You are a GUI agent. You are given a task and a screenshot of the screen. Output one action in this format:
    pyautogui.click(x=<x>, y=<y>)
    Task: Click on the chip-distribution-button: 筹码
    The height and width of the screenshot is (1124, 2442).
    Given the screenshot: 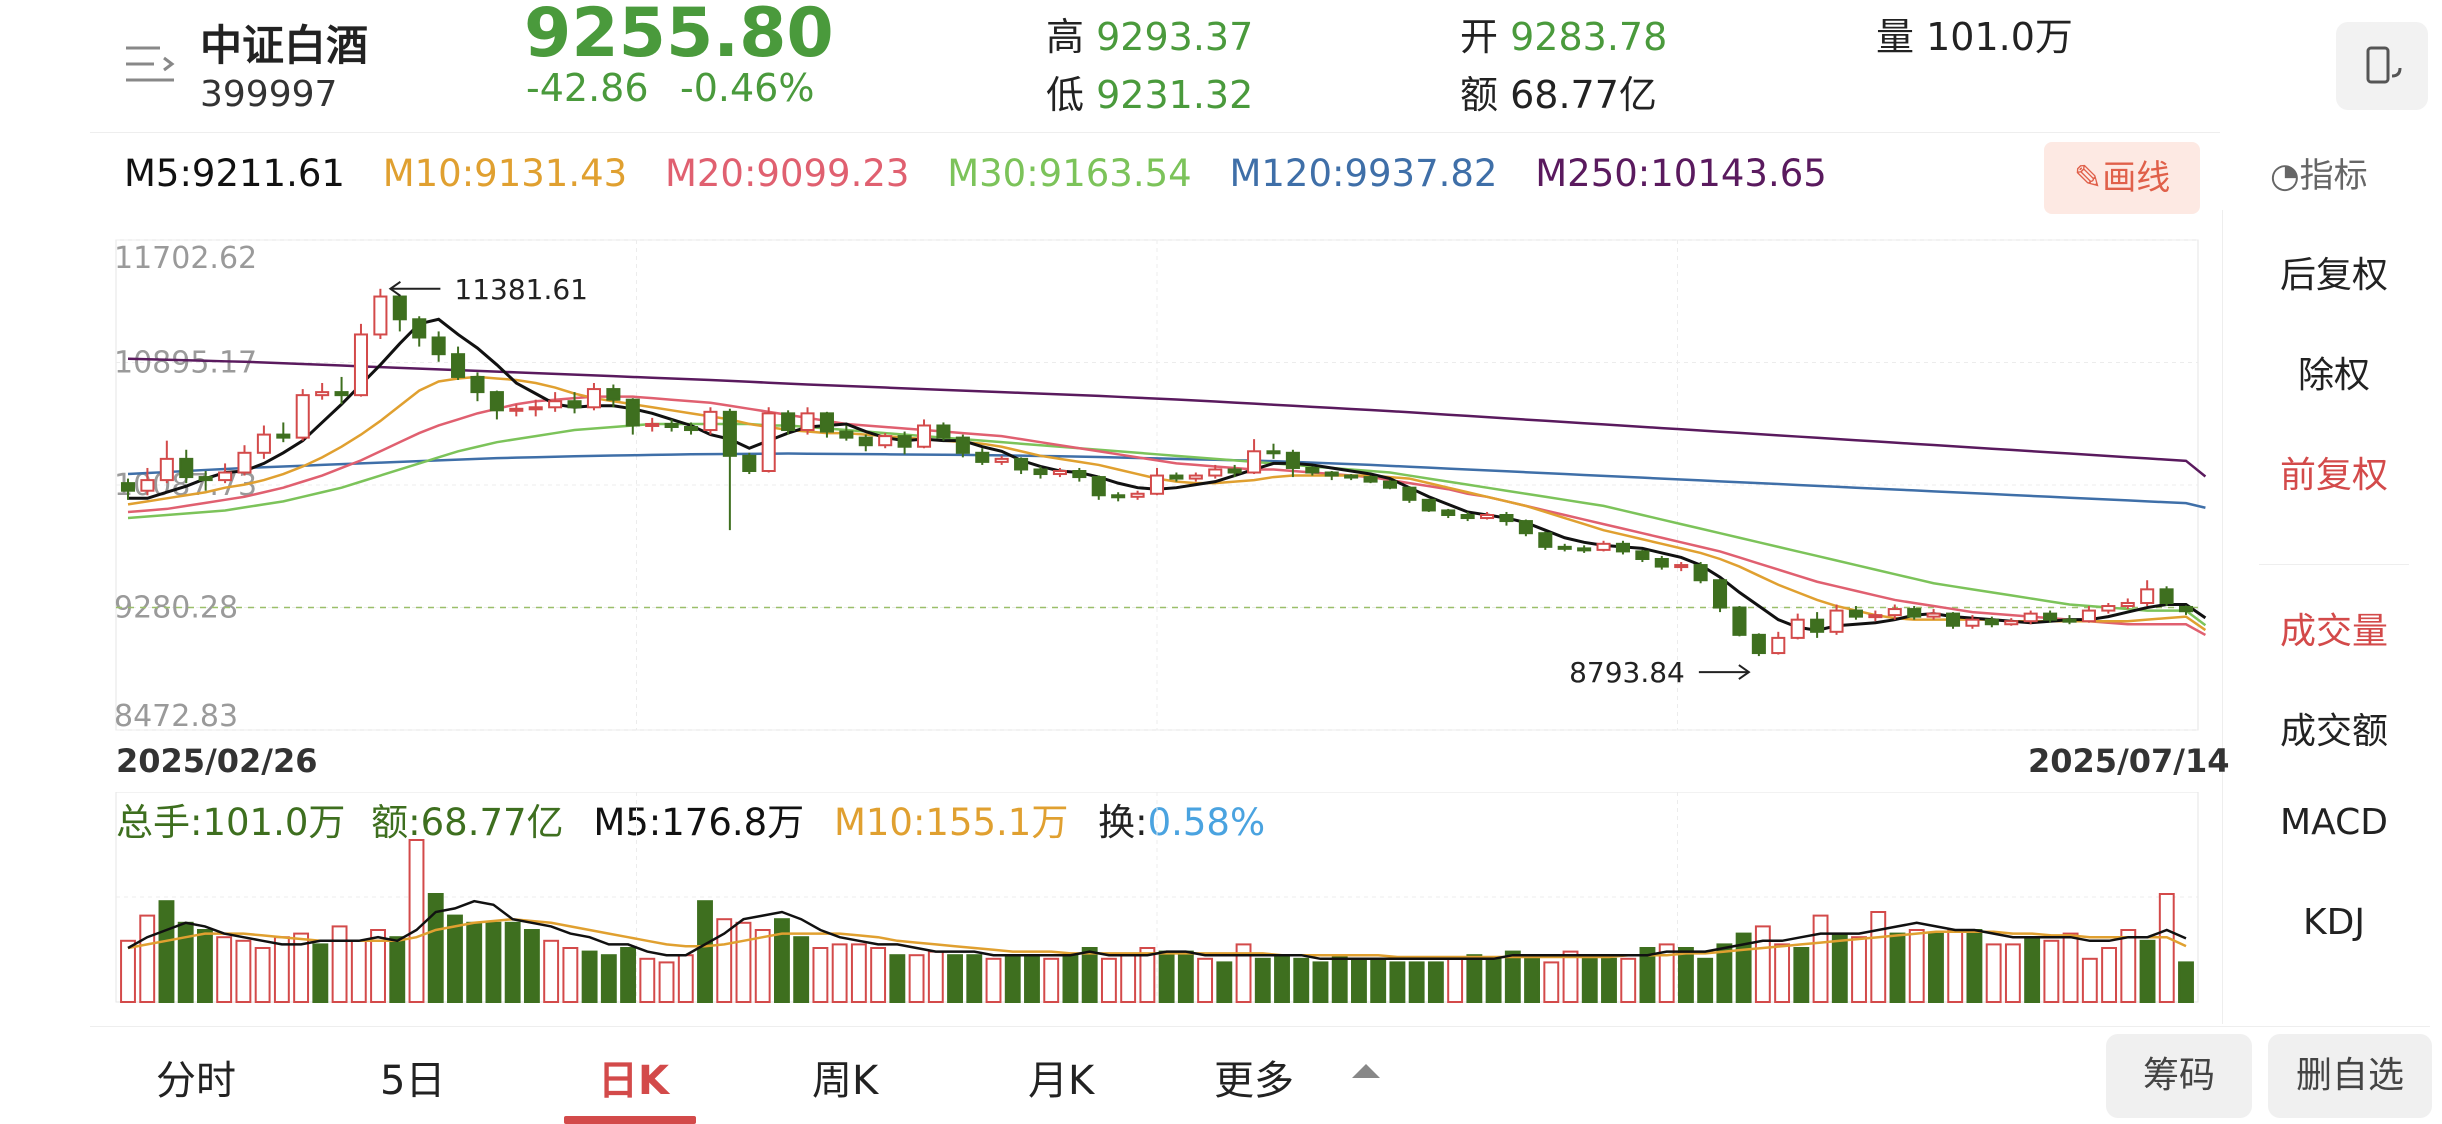 What is the action you would take?
    pyautogui.click(x=2179, y=1076)
    